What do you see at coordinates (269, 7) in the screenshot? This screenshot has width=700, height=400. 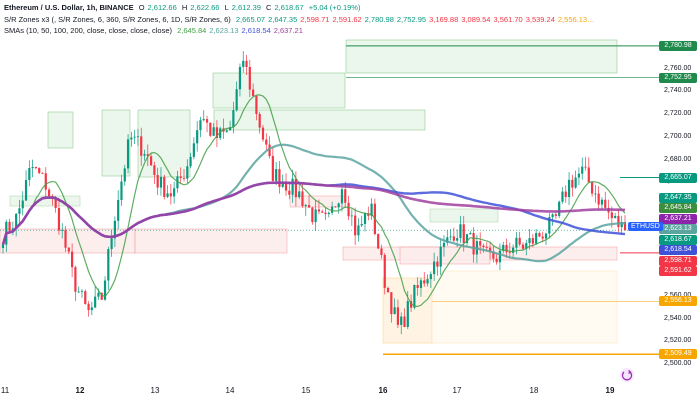 I see `close-label: C` at bounding box center [269, 7].